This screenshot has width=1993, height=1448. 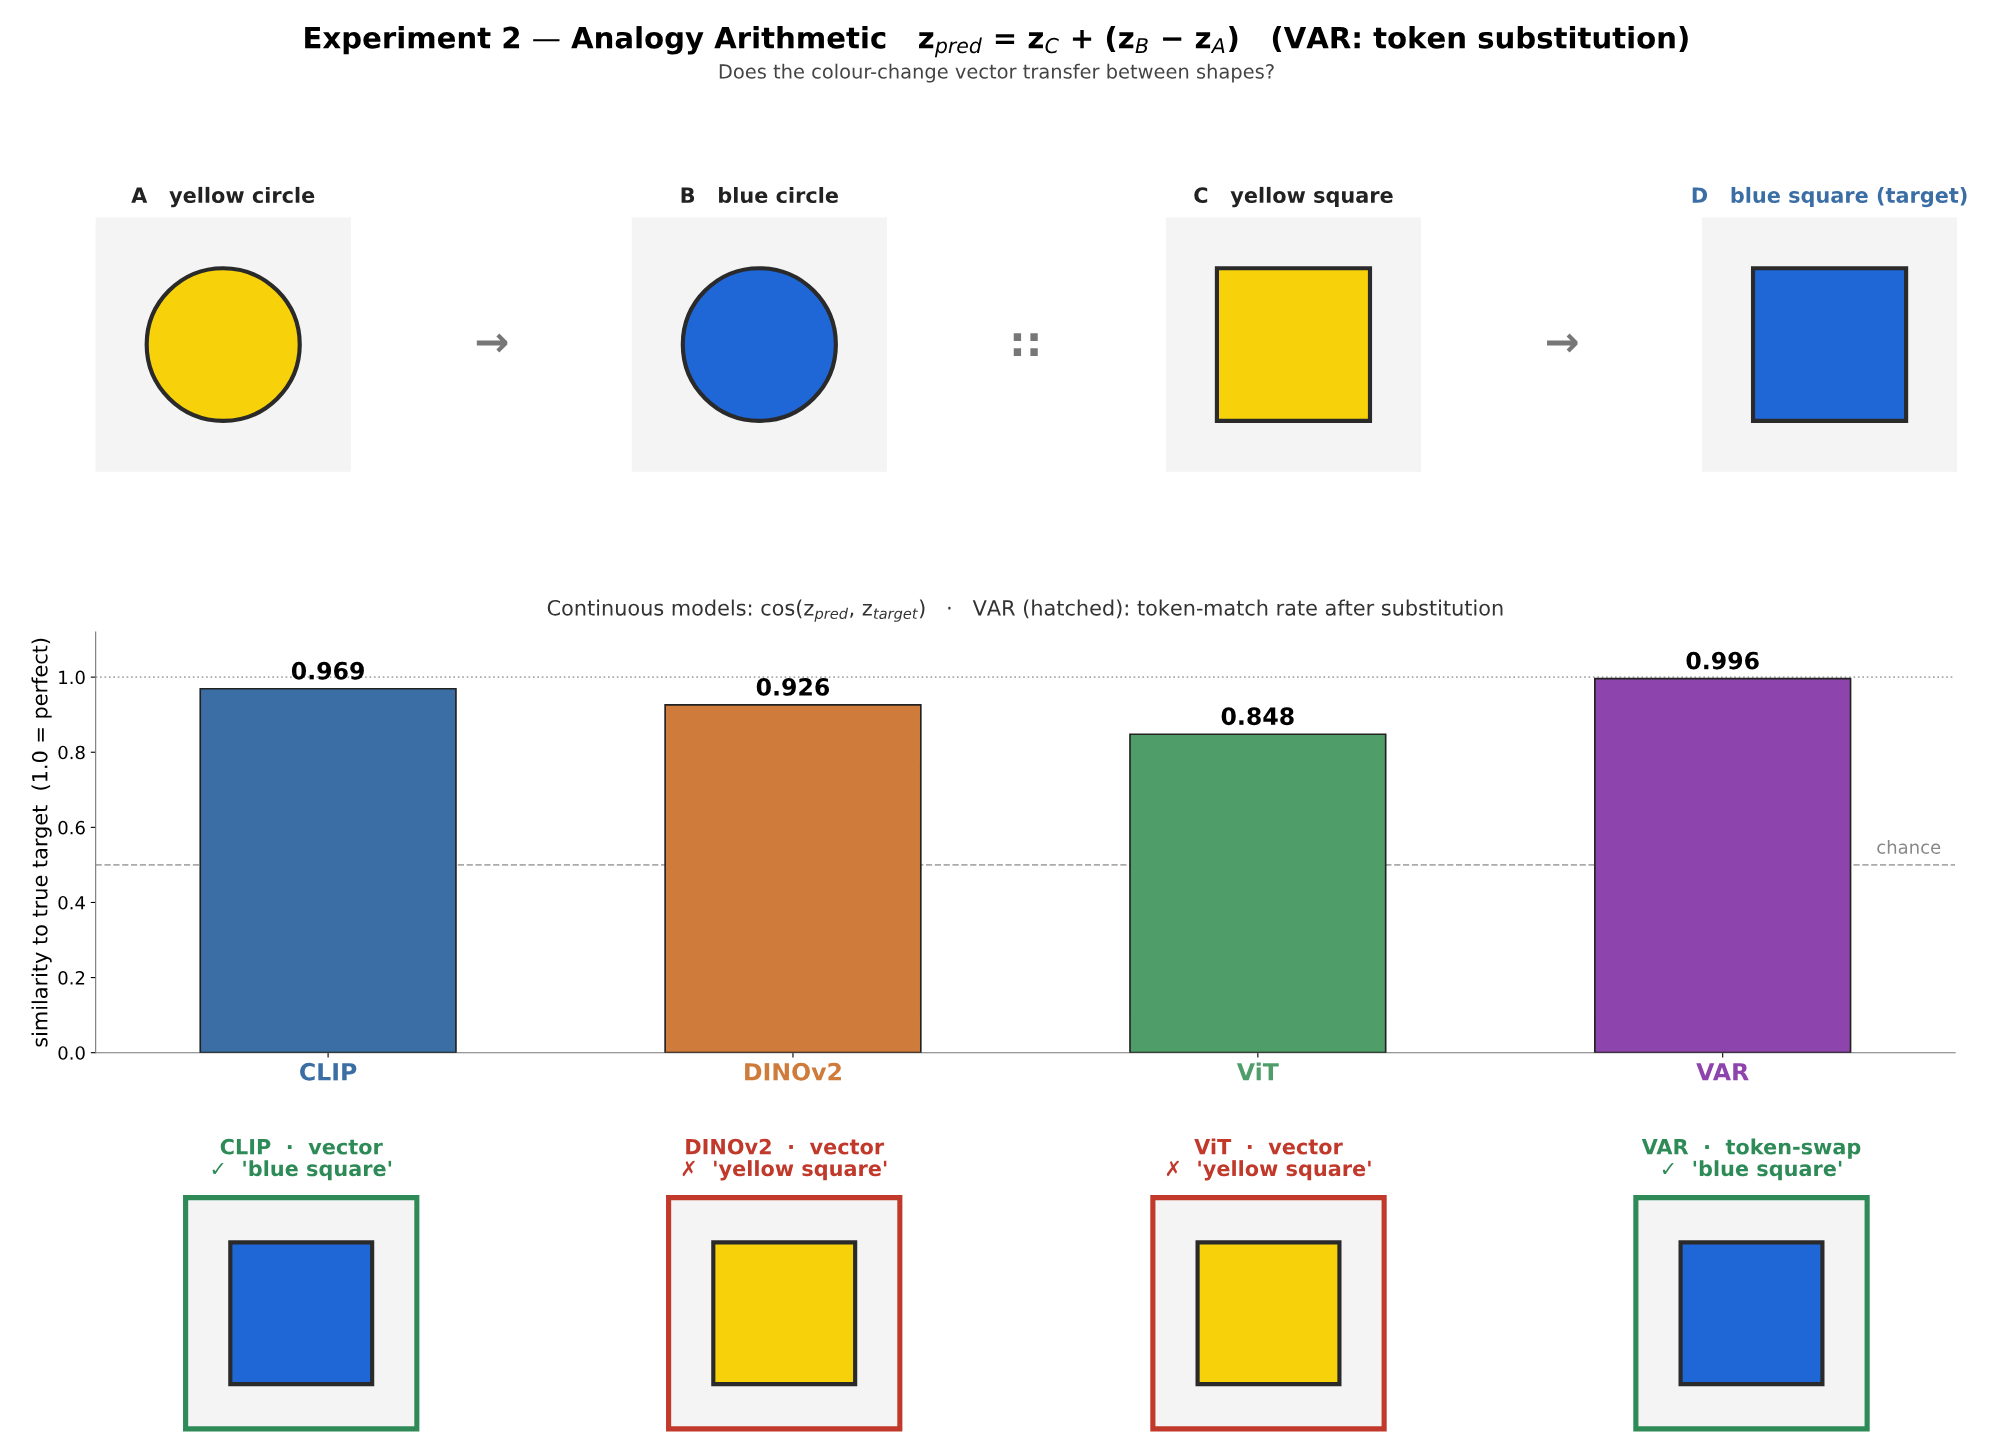 What do you see at coordinates (41, 842) in the screenshot?
I see `y-axis-title: similarity to true target (1.0 = perfect)` at bounding box center [41, 842].